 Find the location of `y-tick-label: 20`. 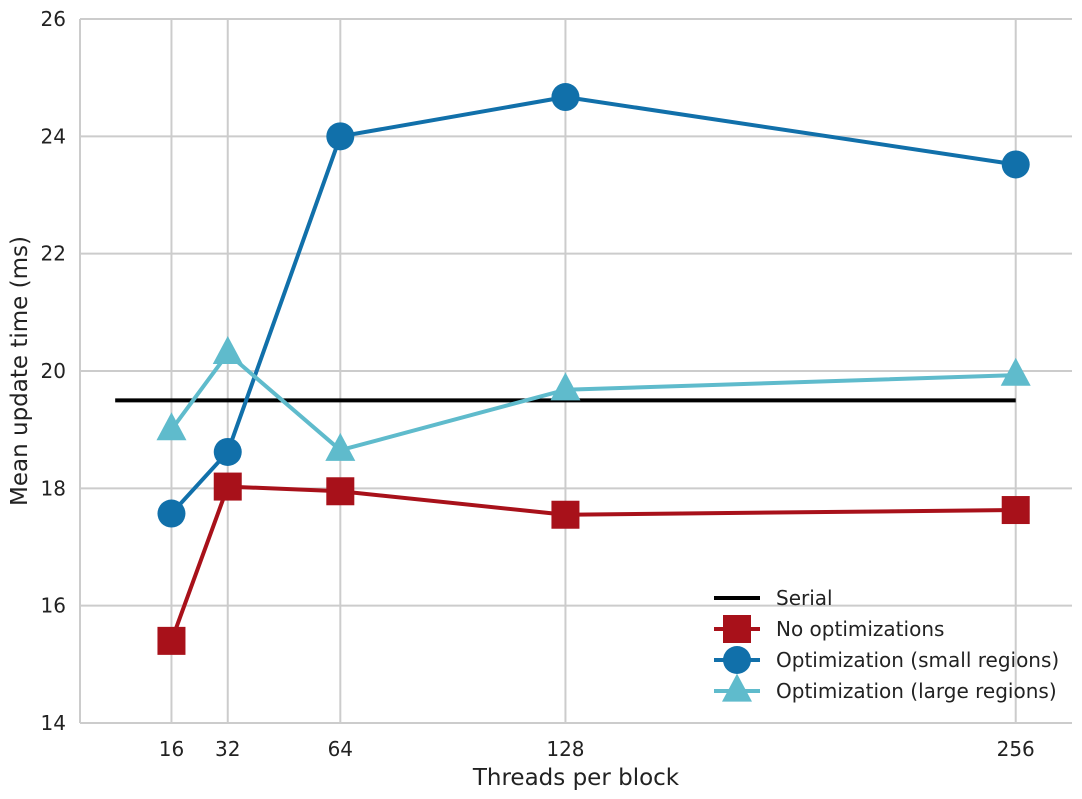

y-tick-label: 20 is located at coordinates (53, 371).